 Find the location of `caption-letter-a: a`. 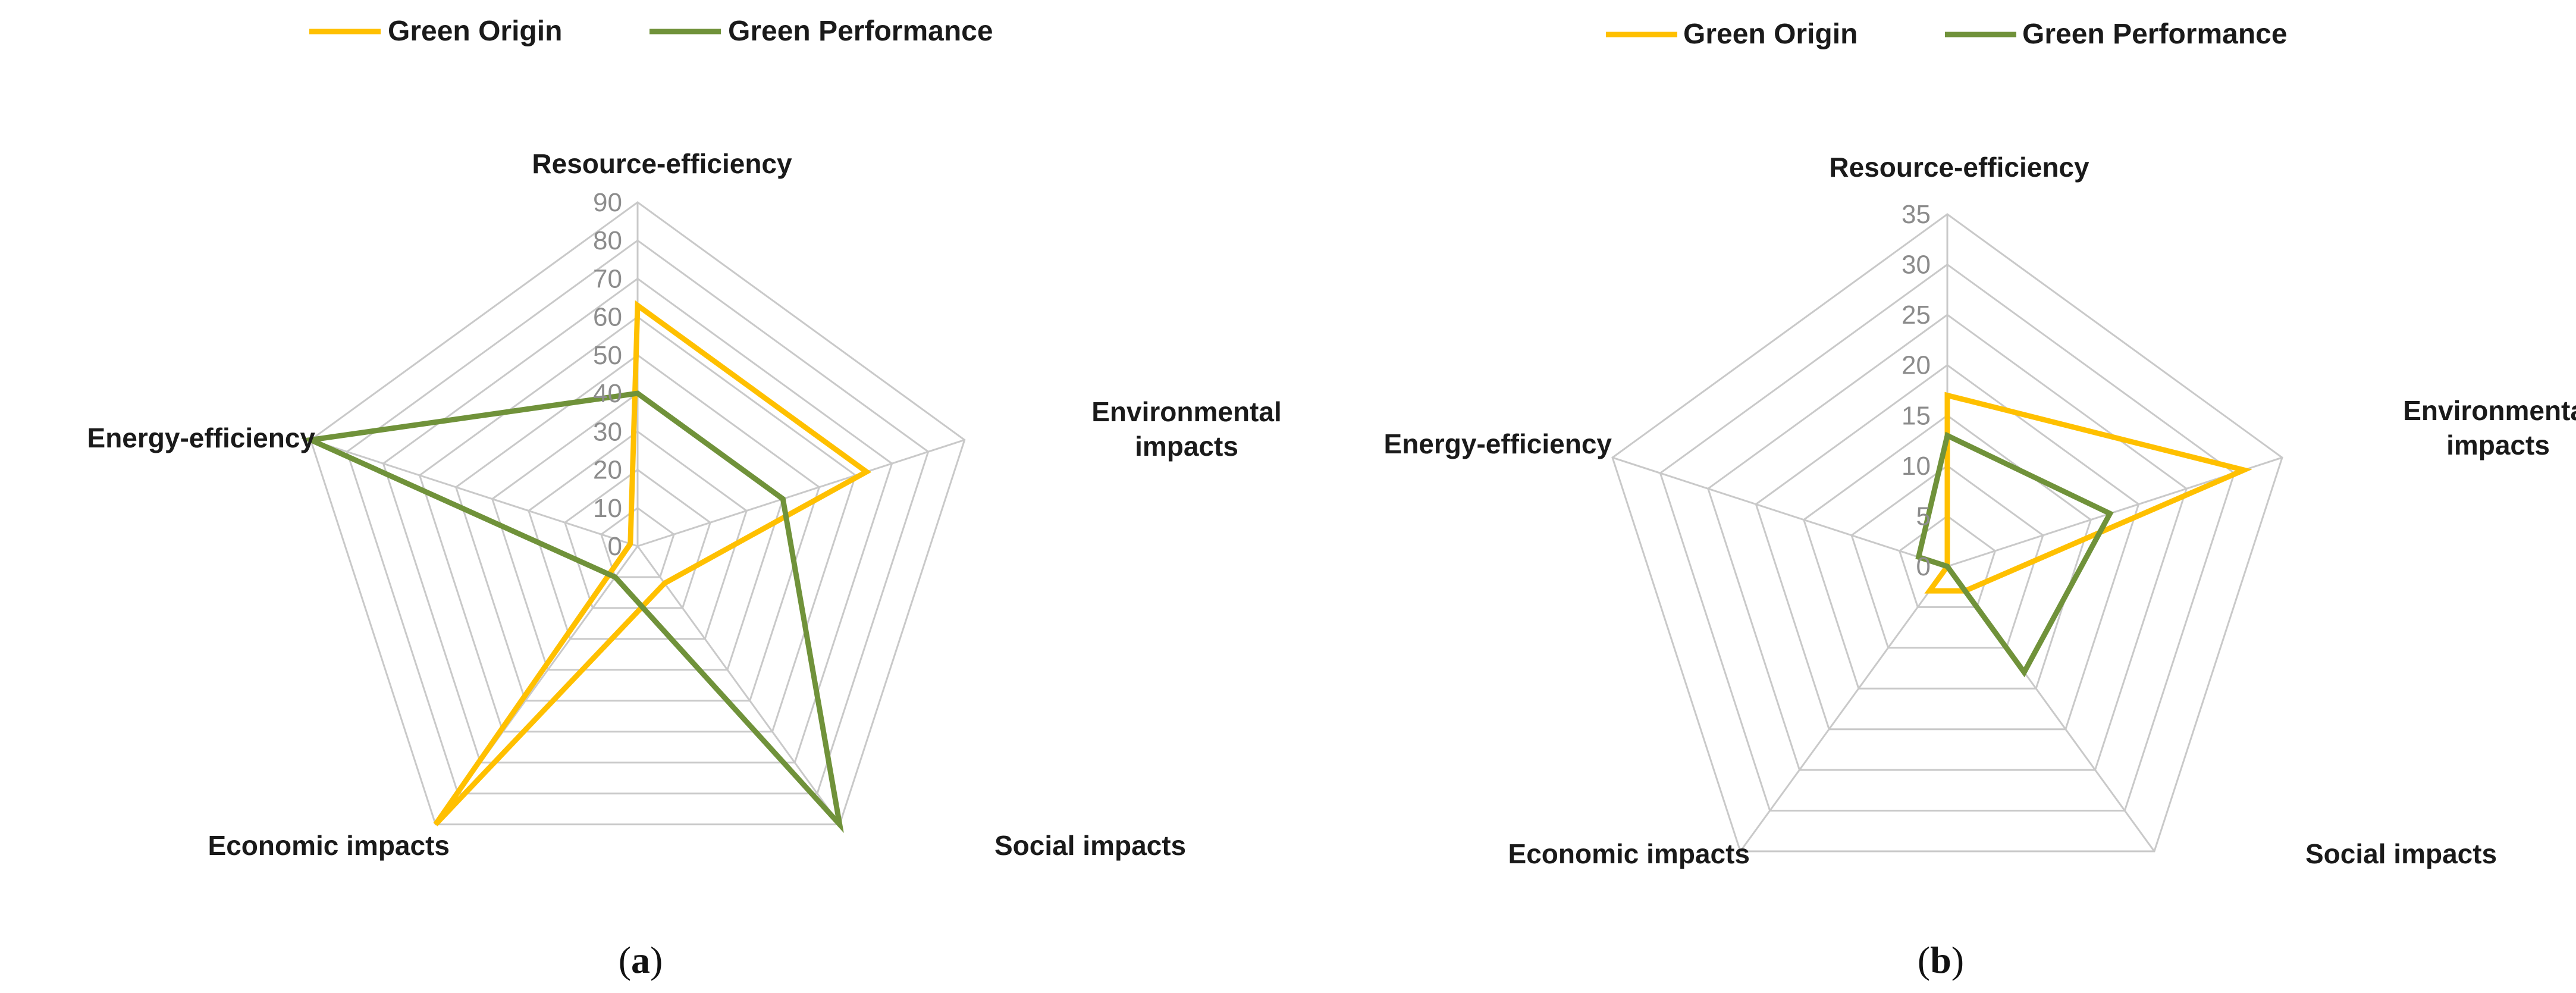

caption-letter-a: a is located at coordinates (640, 960).